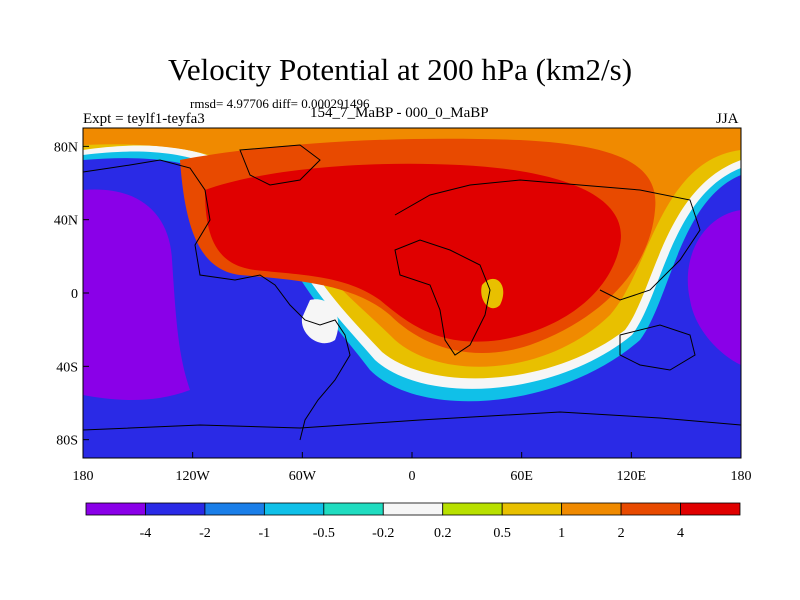 The width and height of the screenshot is (800, 600). I want to click on colorbar-label: -4, so click(146, 533).